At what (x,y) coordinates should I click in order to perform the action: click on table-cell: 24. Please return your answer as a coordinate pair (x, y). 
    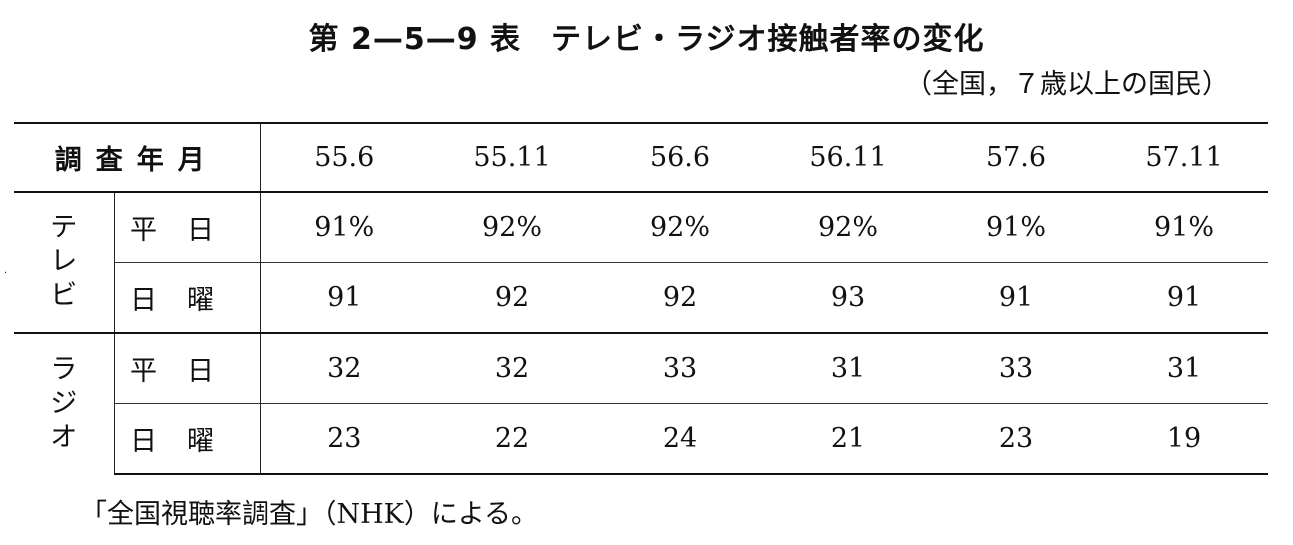
    Looking at the image, I should click on (680, 438).